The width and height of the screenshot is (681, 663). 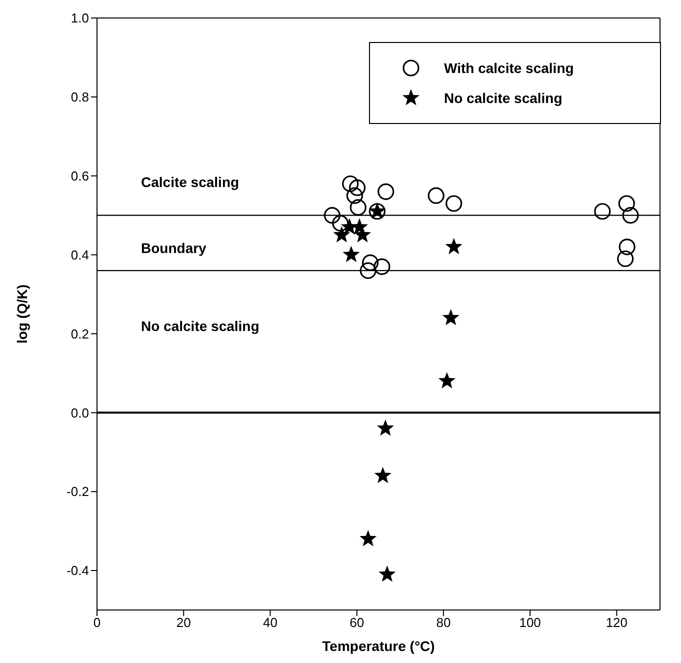 I want to click on x-tick-label: 40, so click(x=270, y=622).